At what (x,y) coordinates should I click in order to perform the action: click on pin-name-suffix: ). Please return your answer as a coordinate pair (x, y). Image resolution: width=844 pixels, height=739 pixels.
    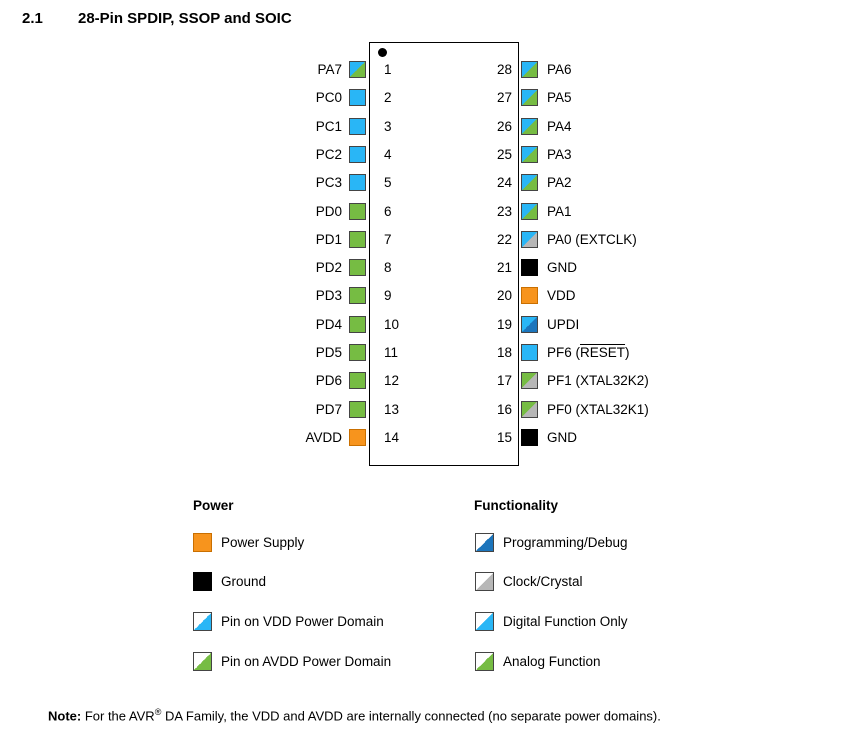
    Looking at the image, I should click on (627, 352).